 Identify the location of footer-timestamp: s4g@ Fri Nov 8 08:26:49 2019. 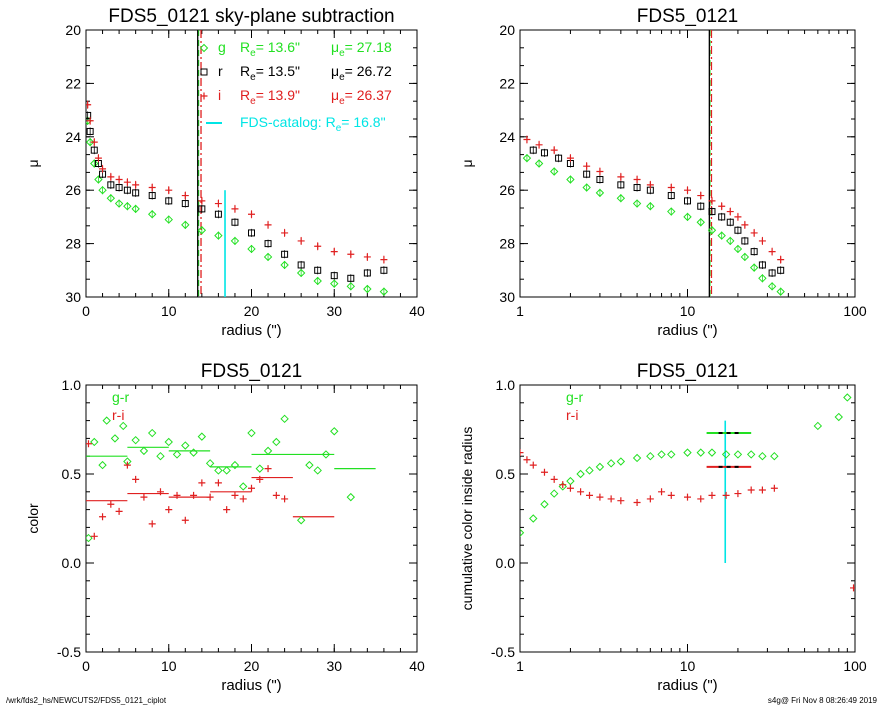
(822, 700).